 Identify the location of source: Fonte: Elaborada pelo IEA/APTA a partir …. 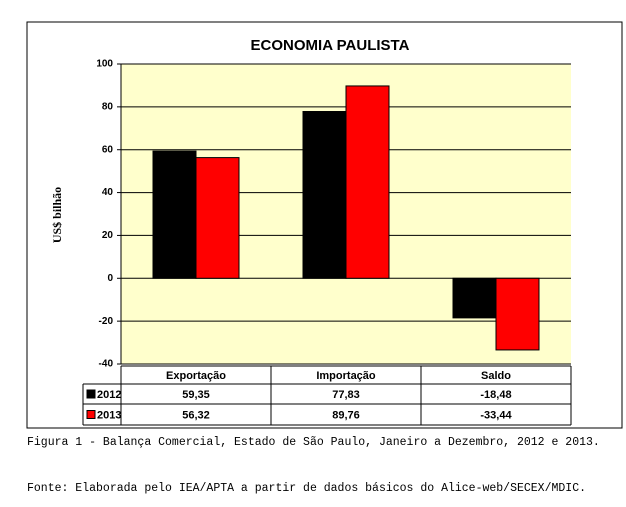
(306, 488).